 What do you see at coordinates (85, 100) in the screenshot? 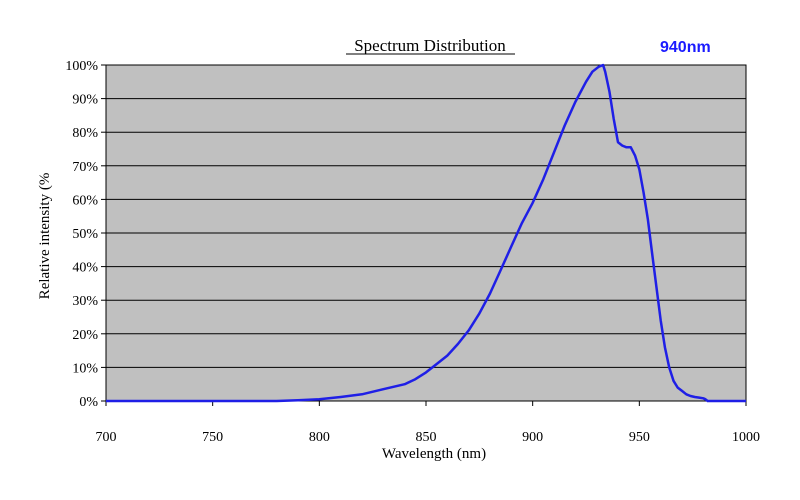
I see `y-tick-label: 90%` at bounding box center [85, 100].